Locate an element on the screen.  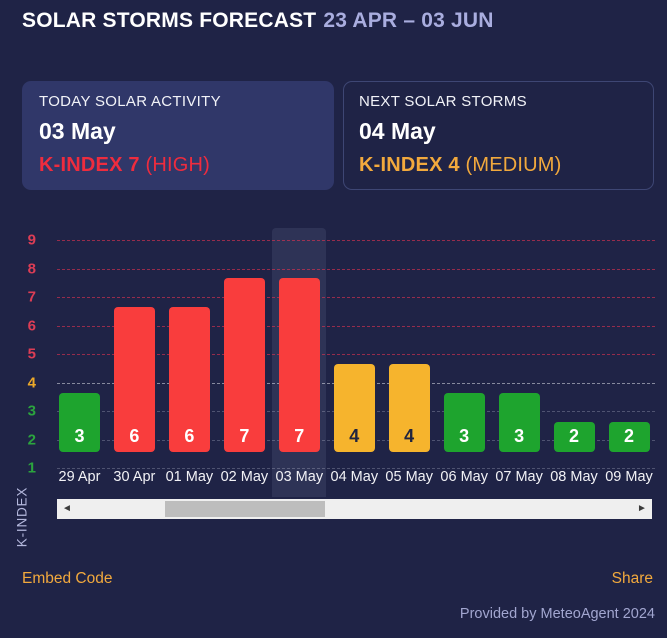
x-tick-label-05-may: 05 May is located at coordinates (409, 477).